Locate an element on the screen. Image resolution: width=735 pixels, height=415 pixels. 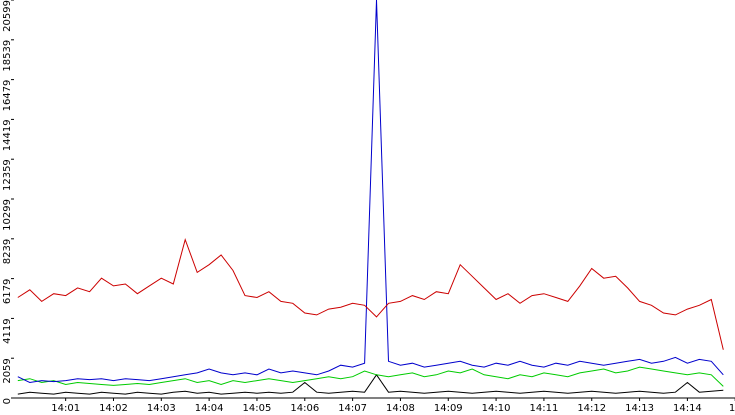
x-tick-label: 14:10 is located at coordinates (496, 408).